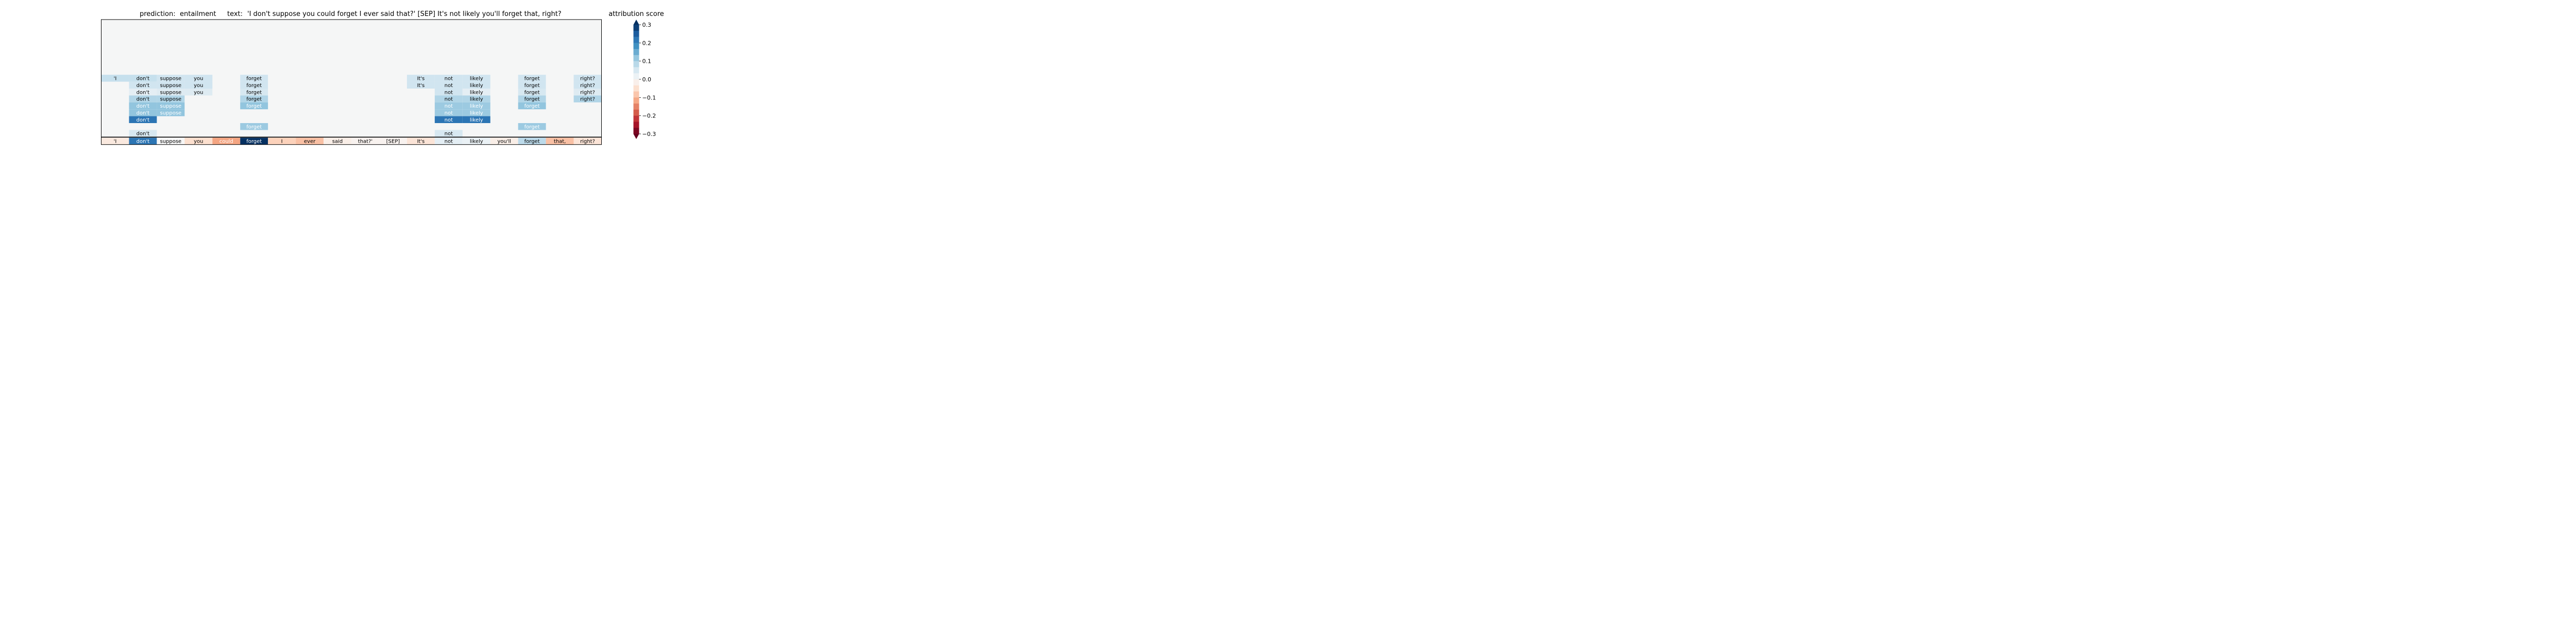  I want to click on summary-cell-label: I, so click(282, 142).